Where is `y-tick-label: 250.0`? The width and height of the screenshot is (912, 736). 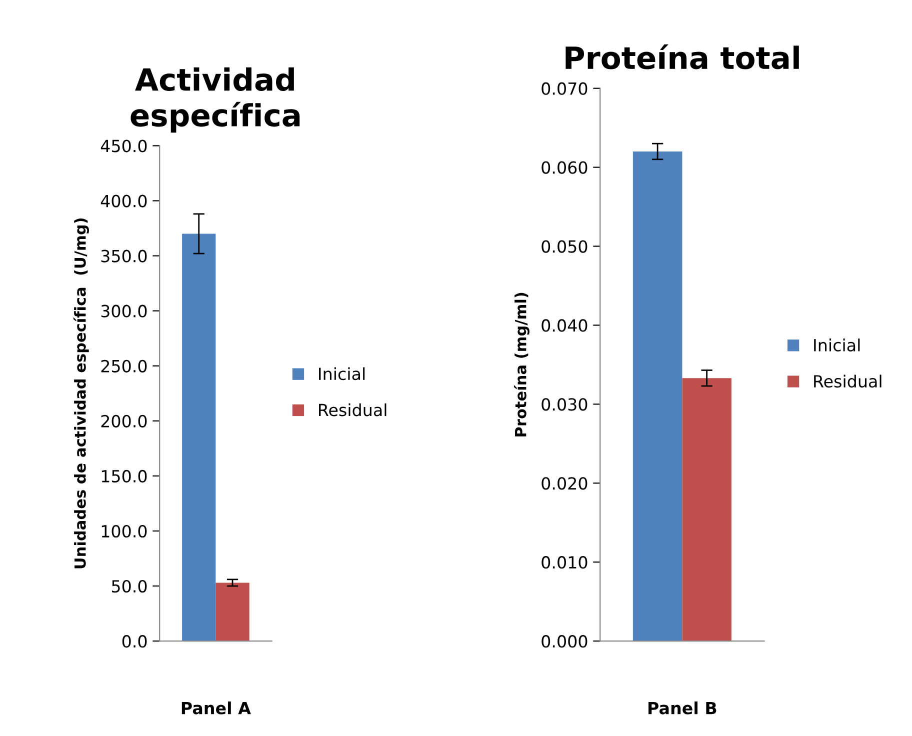
y-tick-label: 250.0 is located at coordinates (124, 366).